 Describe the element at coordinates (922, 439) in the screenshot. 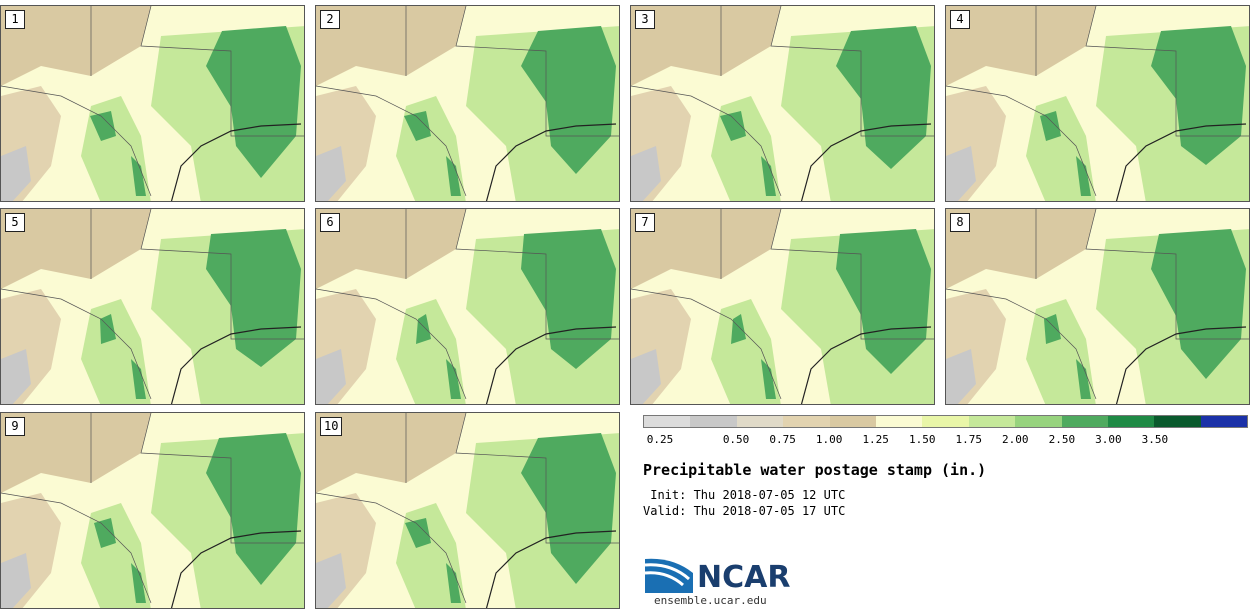

I see `colorbar-tick-label: 1.50` at that location.